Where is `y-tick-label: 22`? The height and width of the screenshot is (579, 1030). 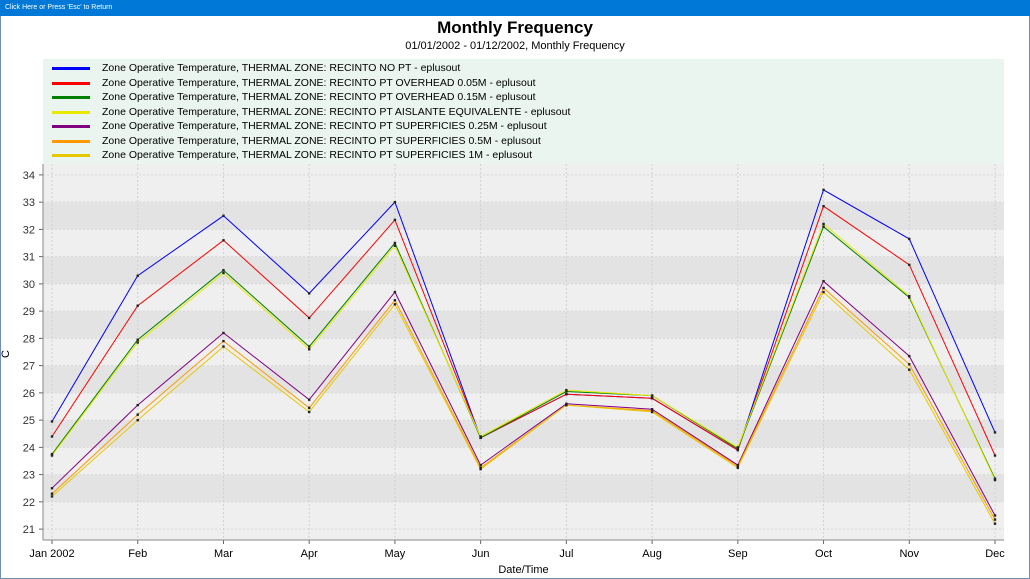 y-tick-label: 22 is located at coordinates (29, 503).